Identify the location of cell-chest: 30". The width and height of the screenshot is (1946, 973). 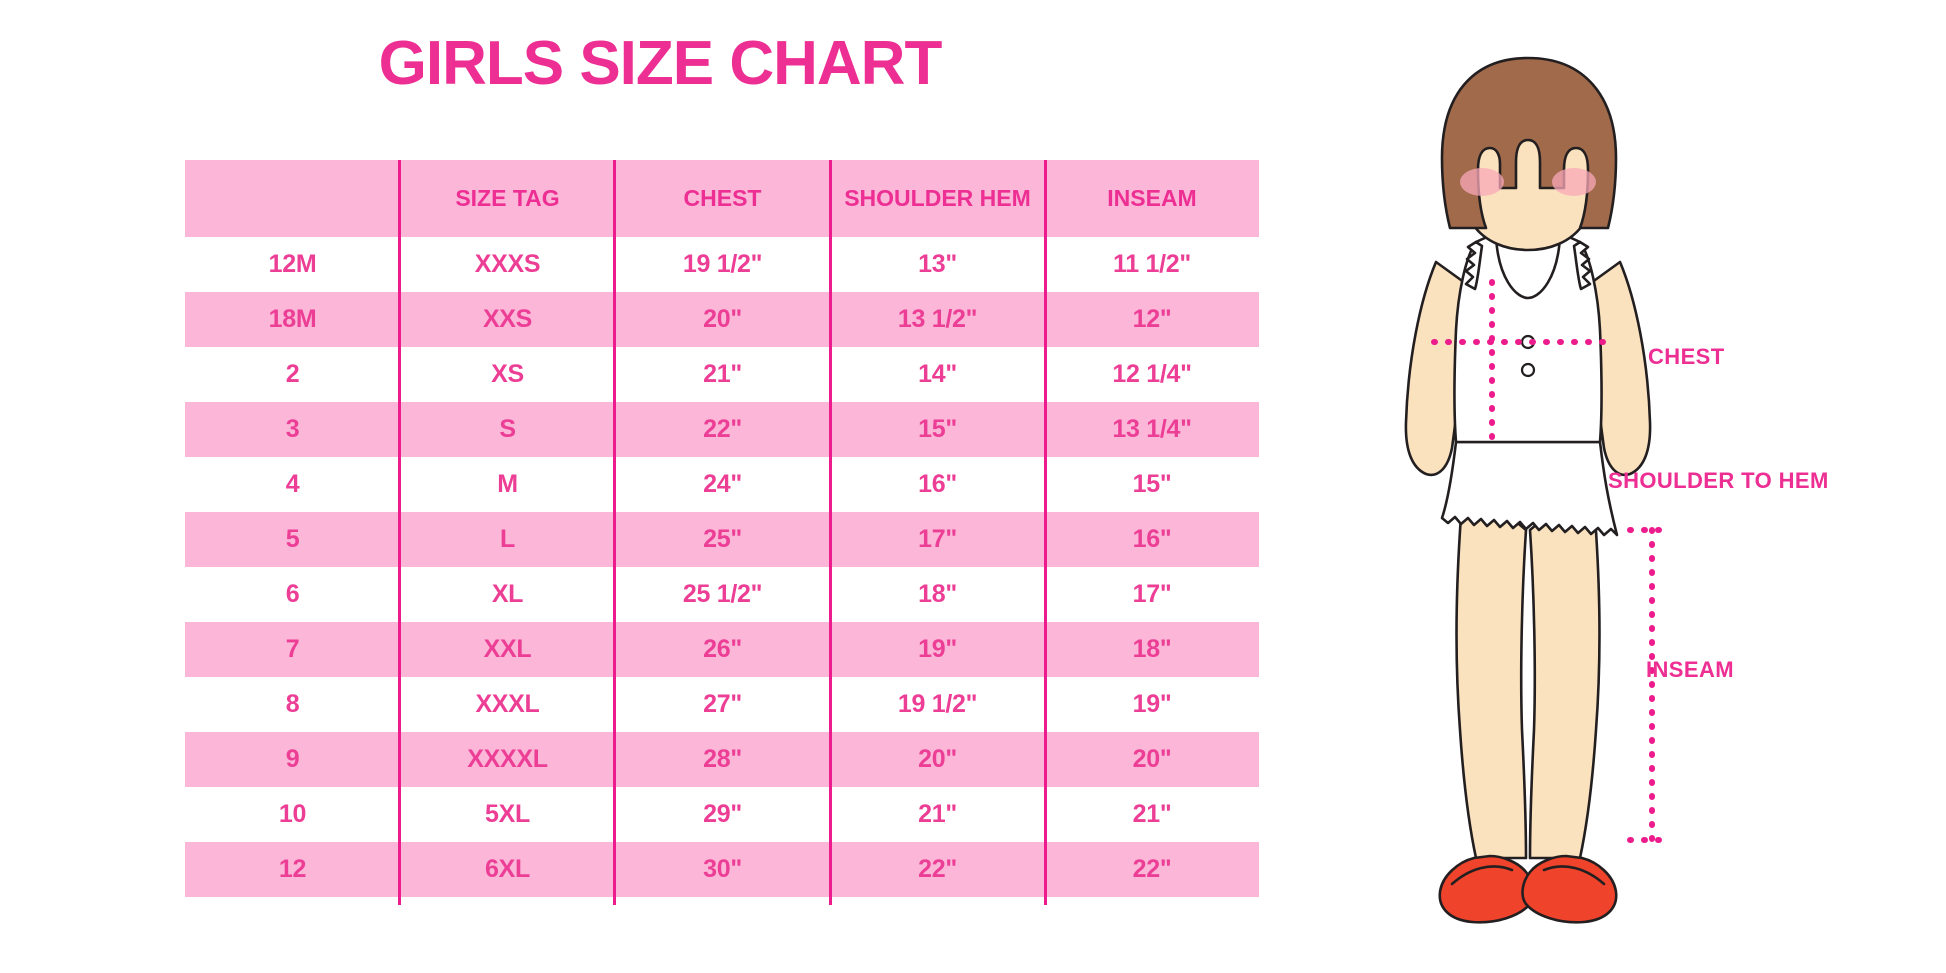
(722, 869).